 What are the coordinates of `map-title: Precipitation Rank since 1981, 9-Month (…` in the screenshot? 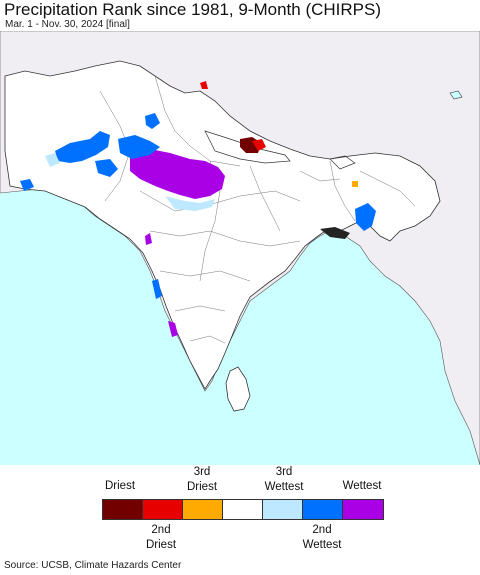 It's located at (192, 9).